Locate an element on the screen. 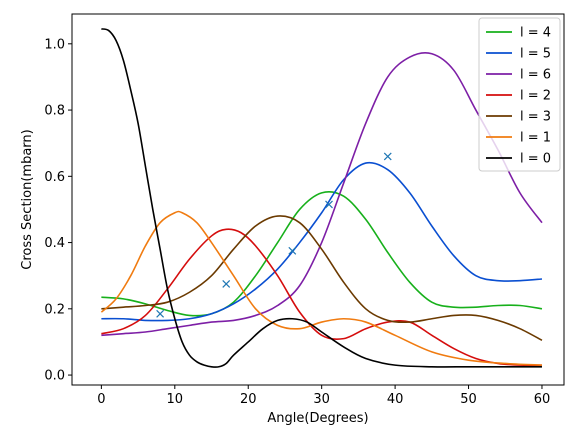 This screenshot has width=586, height=433. y-tick-label: 0.6 is located at coordinates (54, 177).